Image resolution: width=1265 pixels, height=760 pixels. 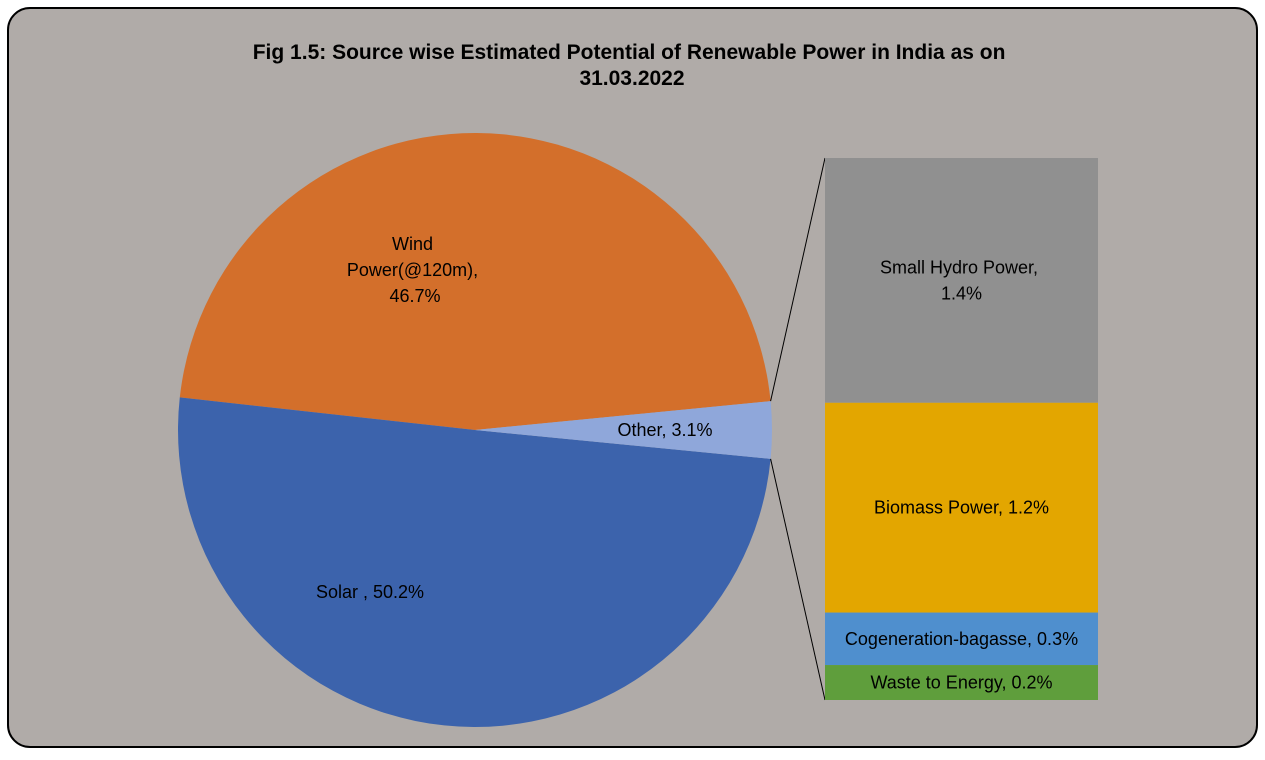 I want to click on data-label: Wind Power(@120m), 46.7%, so click(x=415, y=270).